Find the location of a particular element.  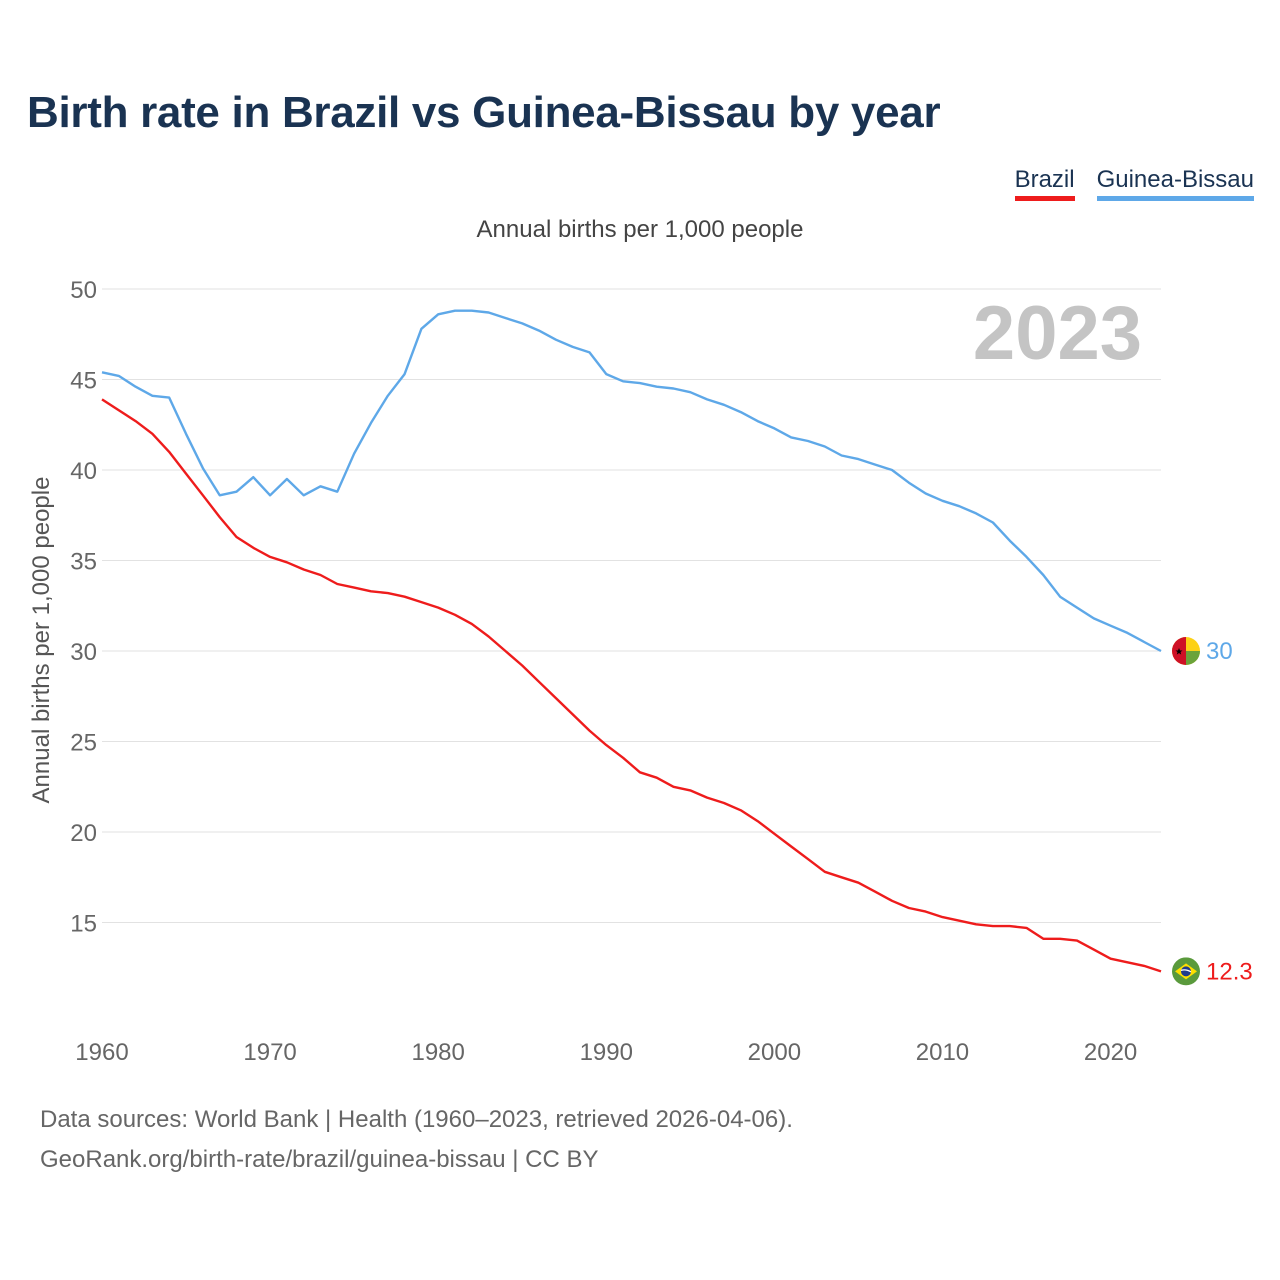

legend: Brazil Guinea-Bissau is located at coordinates (1134, 183).